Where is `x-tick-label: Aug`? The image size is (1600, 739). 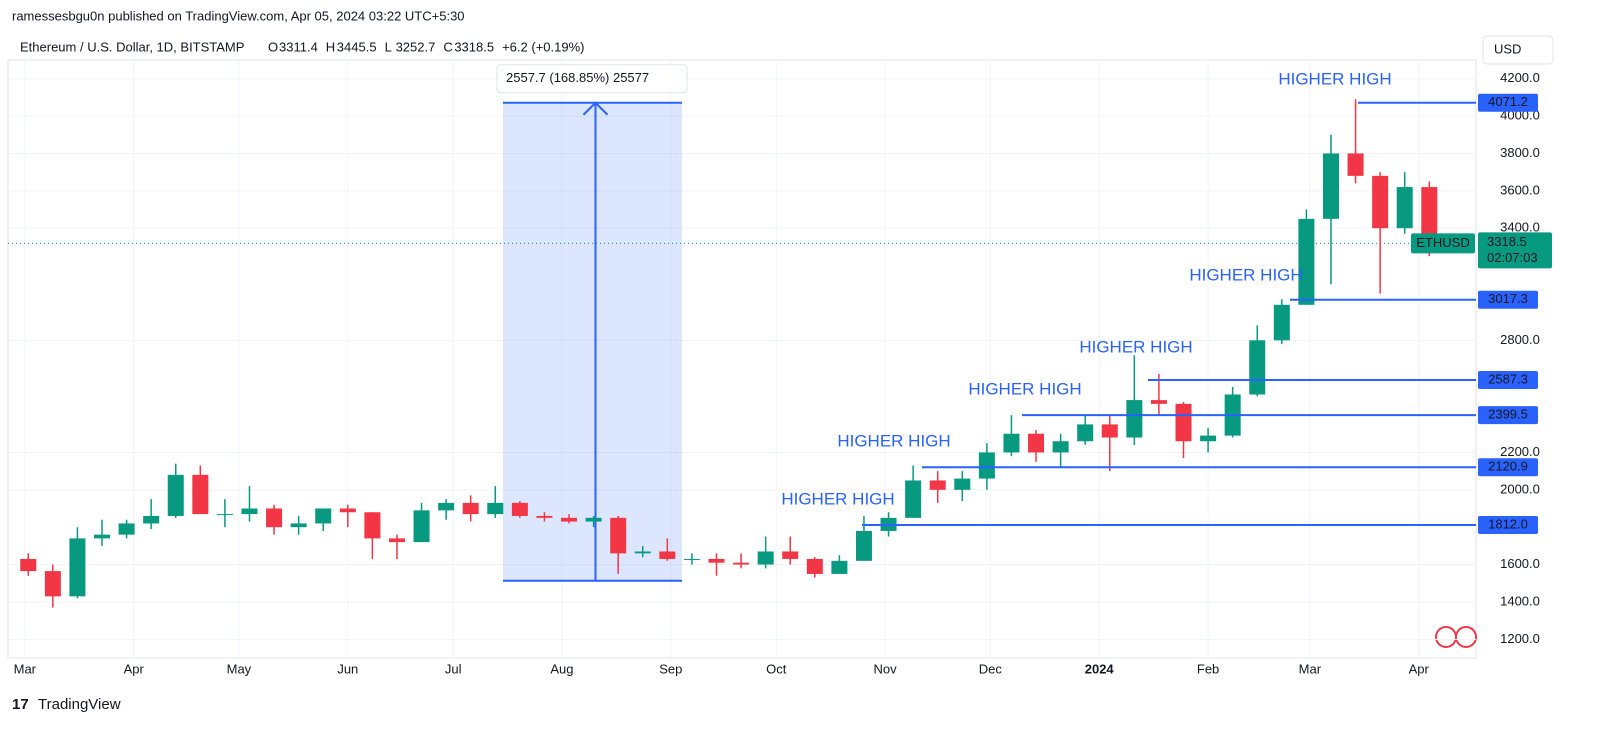
x-tick-label: Aug is located at coordinates (561, 668).